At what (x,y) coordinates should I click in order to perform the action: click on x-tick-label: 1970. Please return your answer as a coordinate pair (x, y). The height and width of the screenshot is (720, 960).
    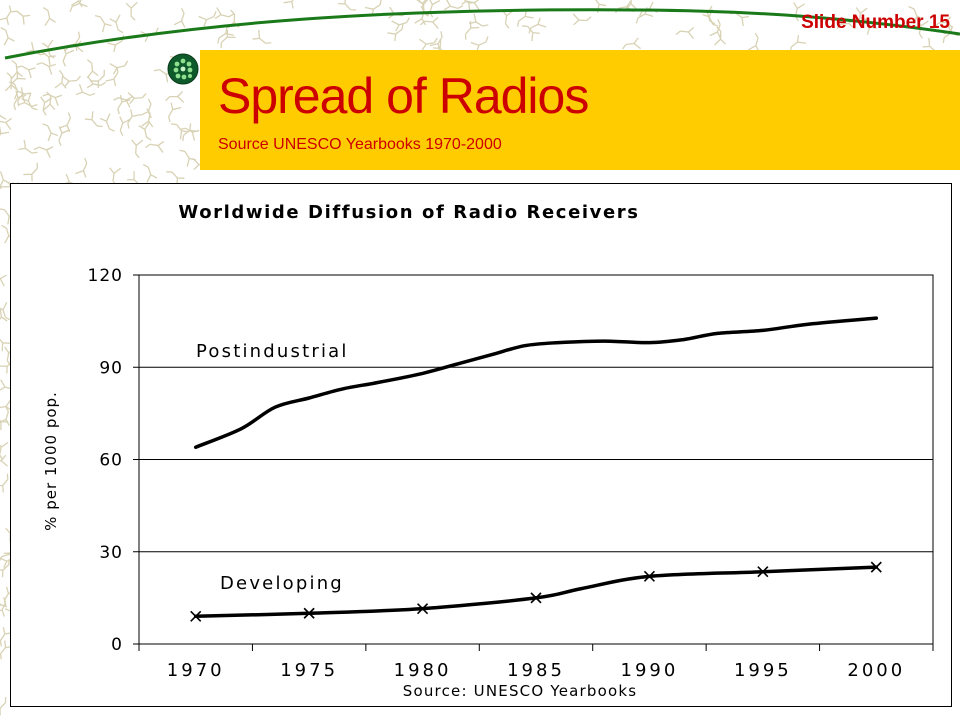
    Looking at the image, I should click on (196, 670).